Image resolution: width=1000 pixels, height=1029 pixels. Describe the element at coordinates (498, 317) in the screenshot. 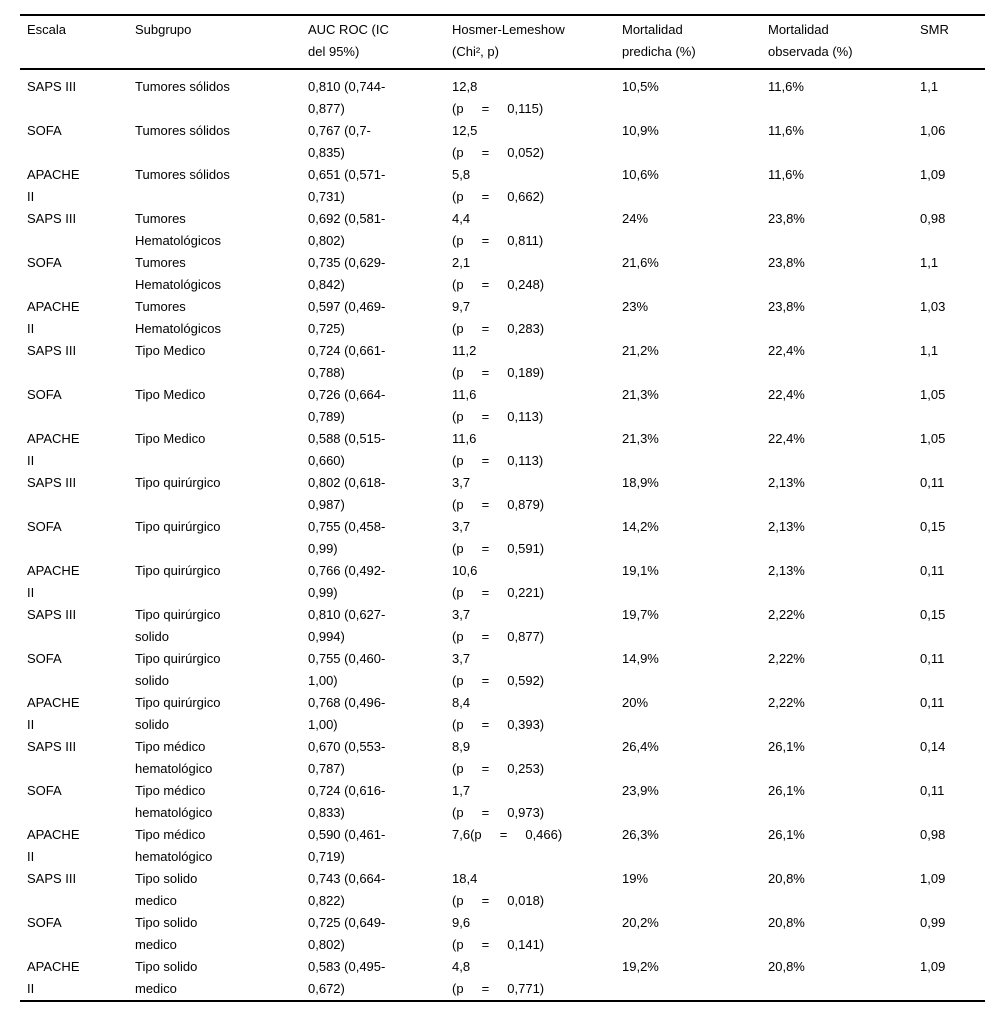

I see `cell-hosmer-lemeshow: 9,7 (p = 0,283)` at that location.